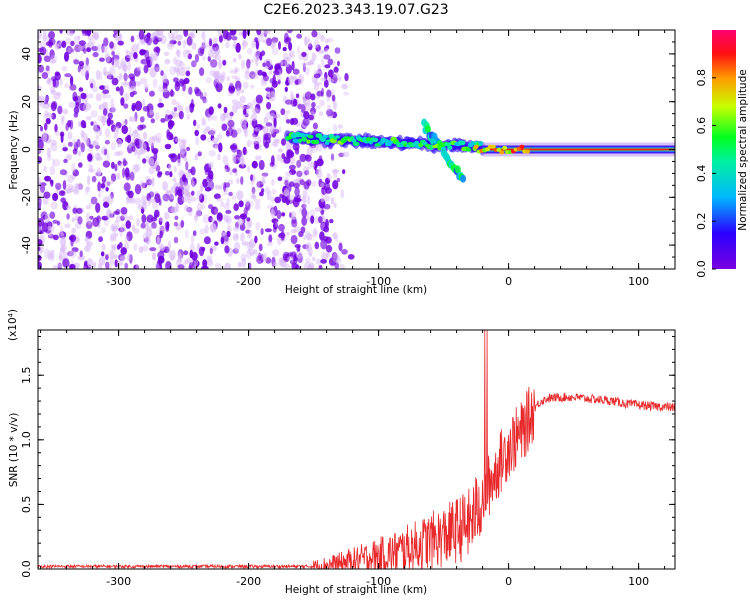 The height and width of the screenshot is (600, 750). Describe the element at coordinates (26, 569) in the screenshot. I see `y-tick-label: 0.0` at that location.